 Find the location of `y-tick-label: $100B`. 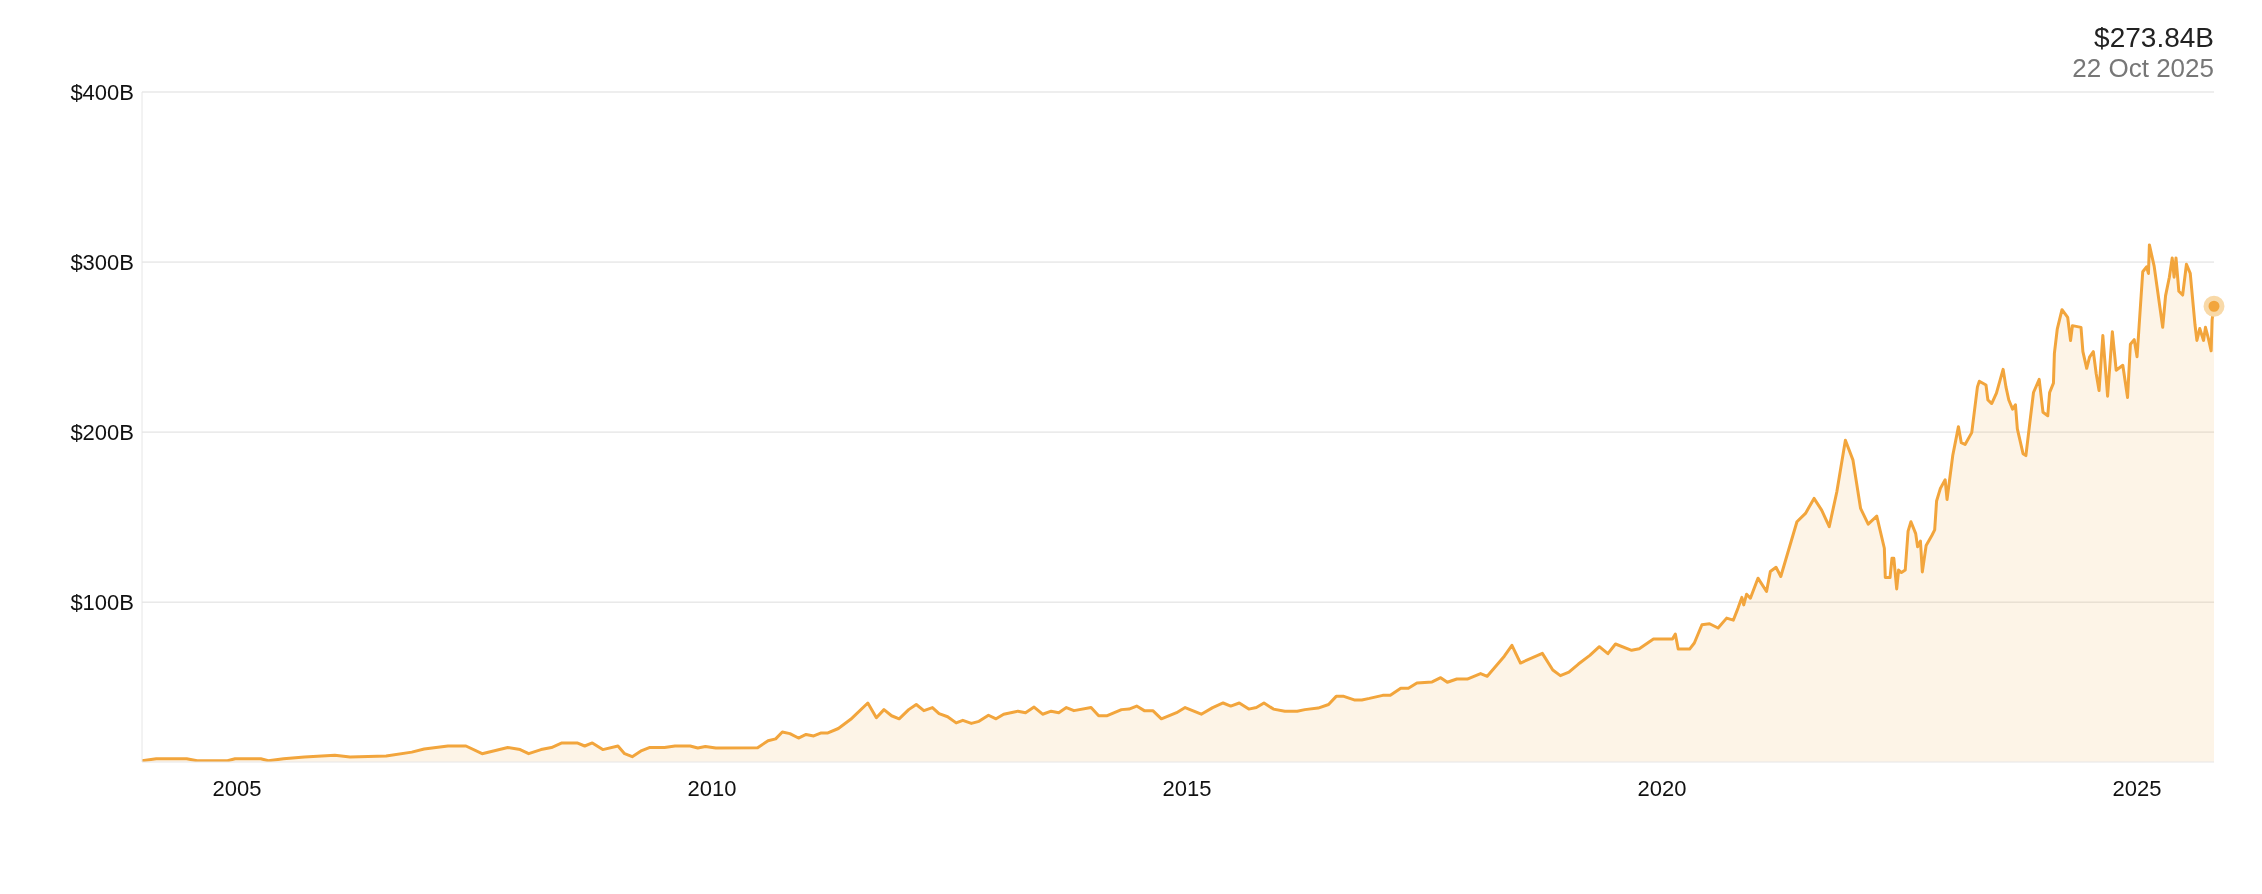

y-tick-label: $100B is located at coordinates (102, 602).